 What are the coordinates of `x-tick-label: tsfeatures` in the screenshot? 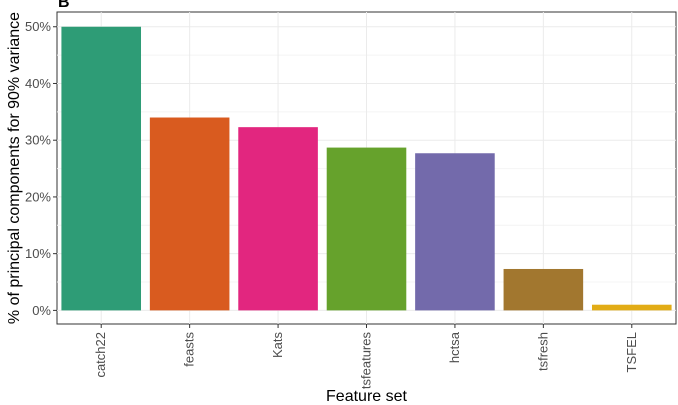 It's located at (366, 361).